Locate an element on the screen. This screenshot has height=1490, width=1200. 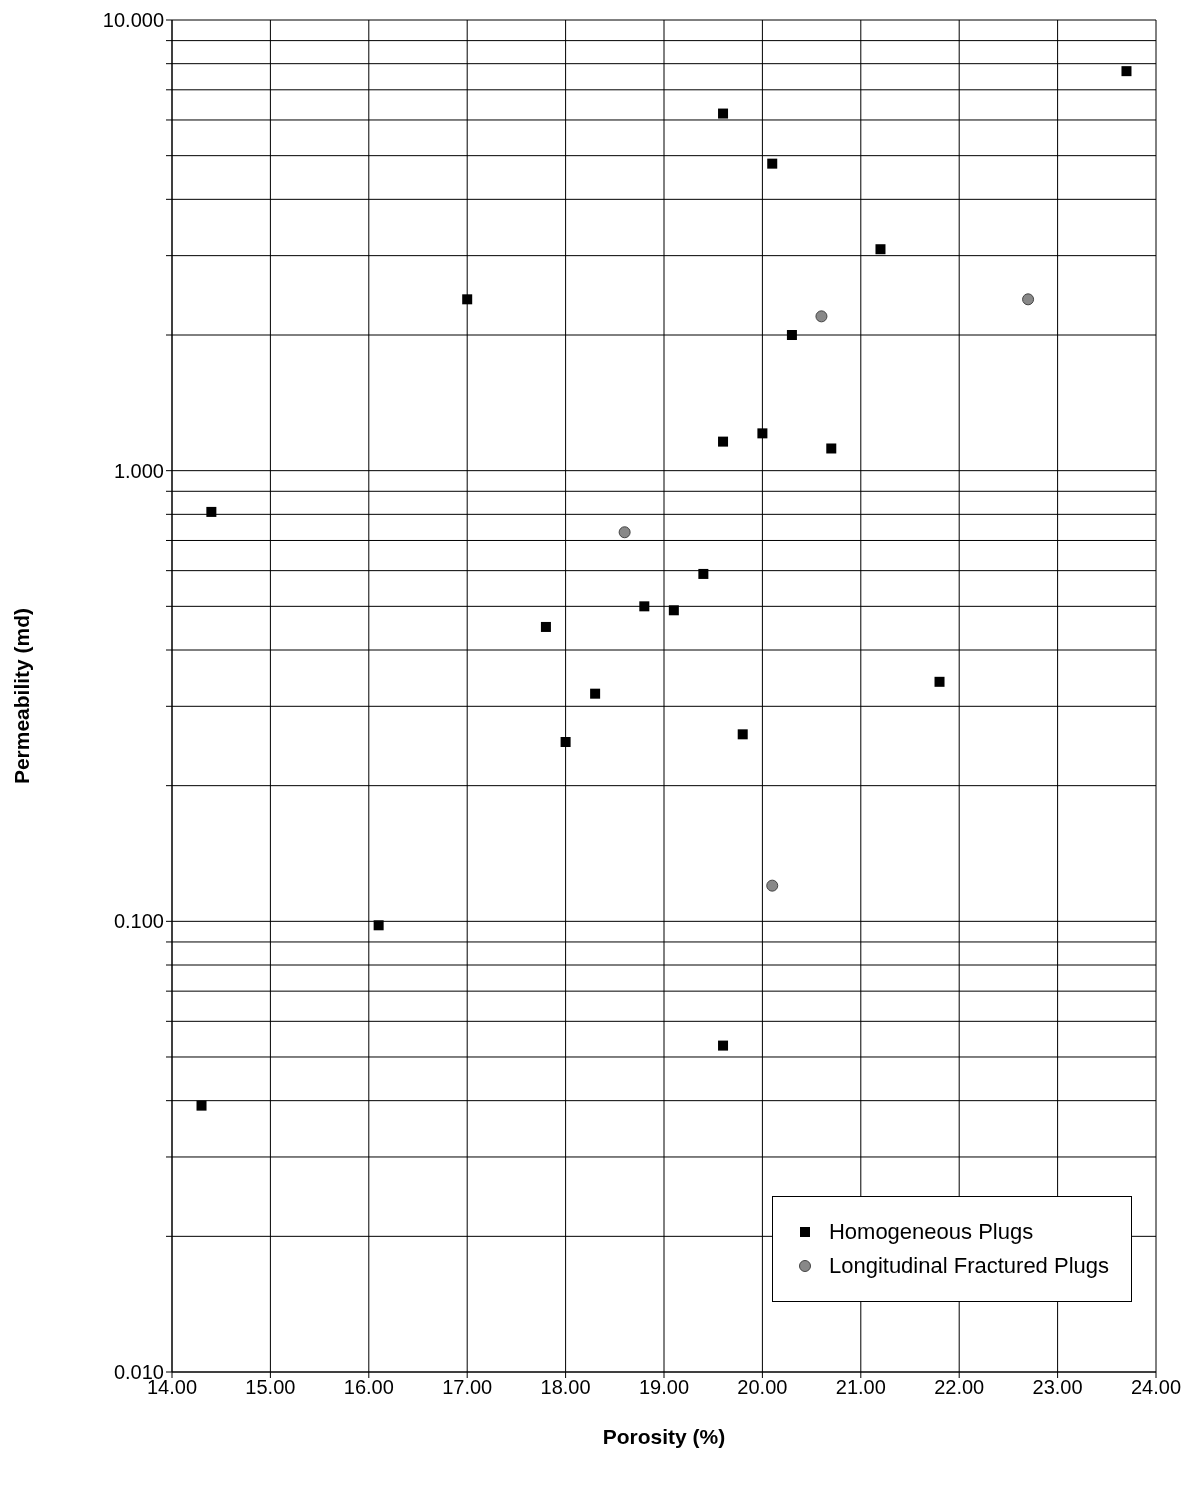
y-axis-title: Permeability (md) is located at coordinates (22, 696).